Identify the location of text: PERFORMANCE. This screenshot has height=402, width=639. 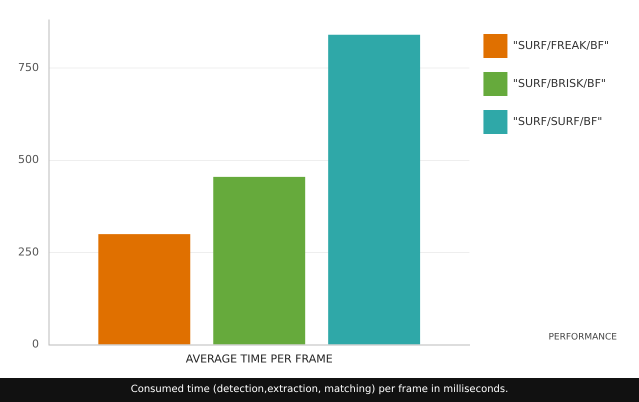
(583, 337).